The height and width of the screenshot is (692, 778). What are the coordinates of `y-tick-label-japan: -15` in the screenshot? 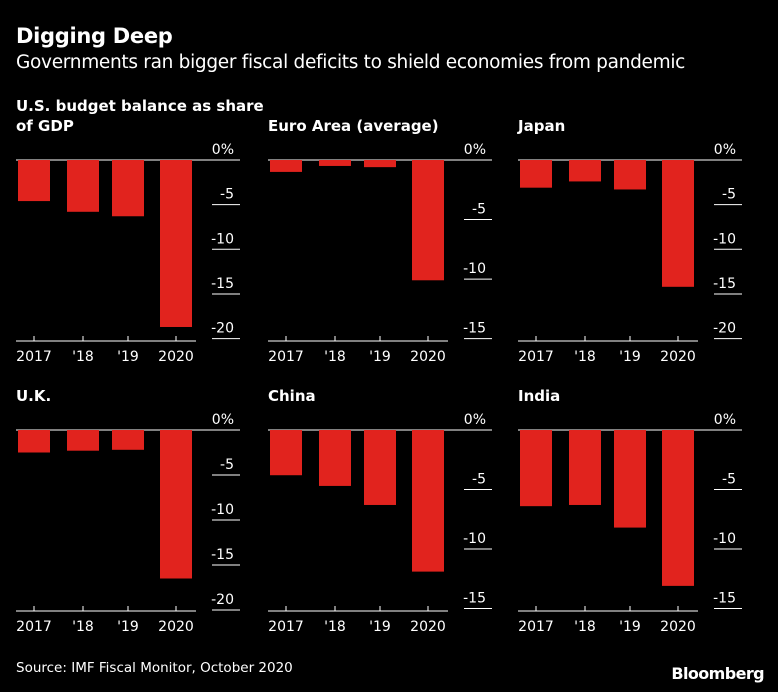 It's located at (724, 284).